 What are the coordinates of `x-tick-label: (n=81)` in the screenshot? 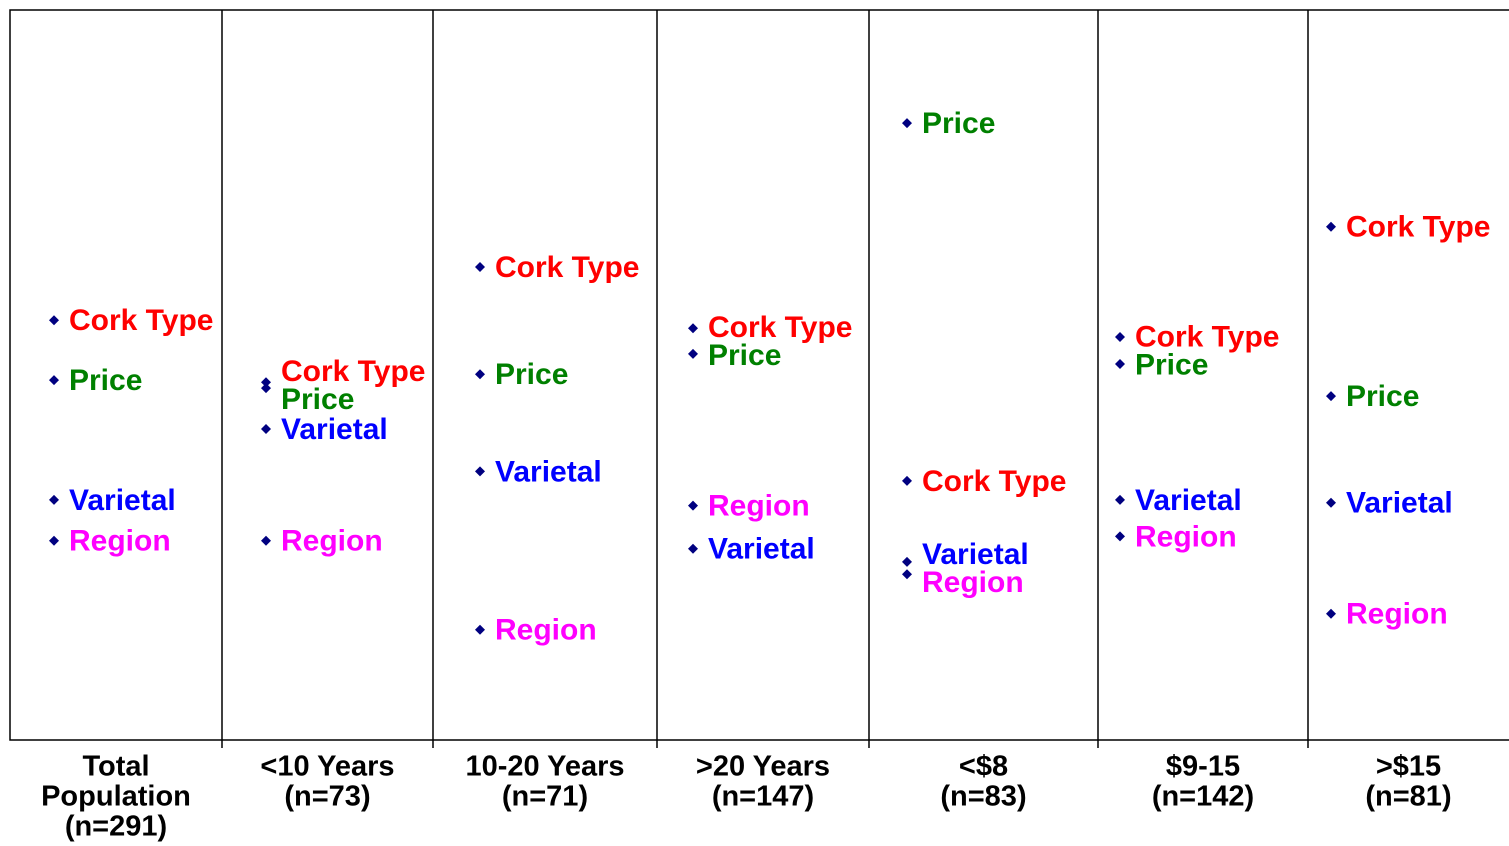 It's located at (1408, 797).